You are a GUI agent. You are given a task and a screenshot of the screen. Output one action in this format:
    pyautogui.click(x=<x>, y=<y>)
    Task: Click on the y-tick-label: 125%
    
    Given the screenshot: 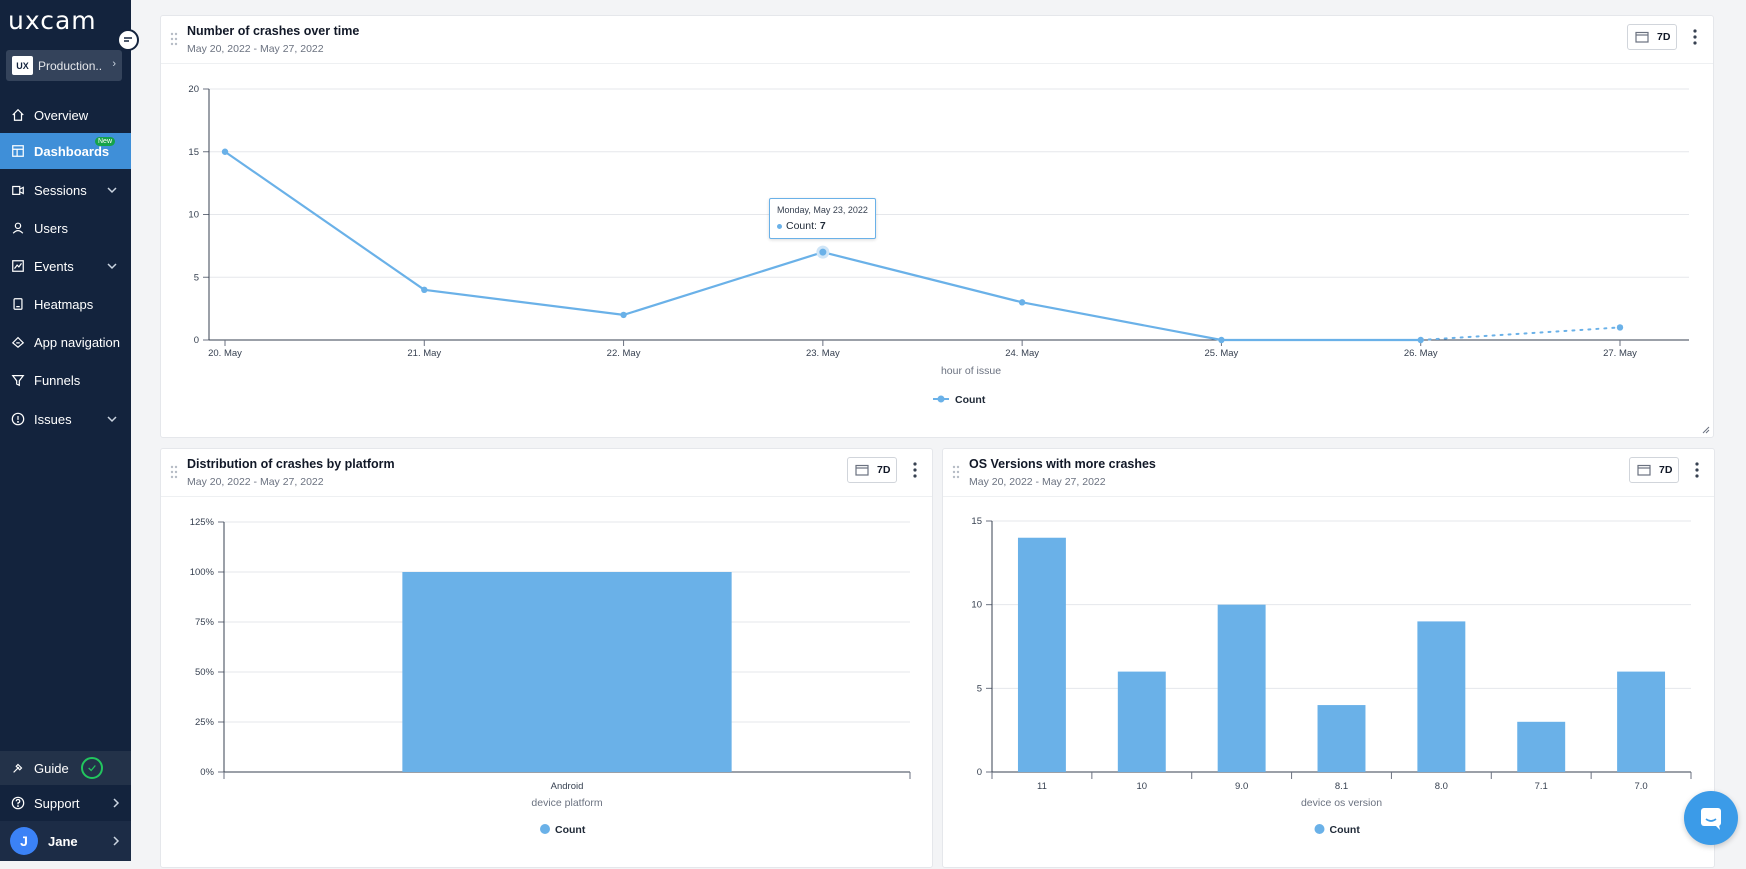 What is the action you would take?
    pyautogui.click(x=202, y=522)
    